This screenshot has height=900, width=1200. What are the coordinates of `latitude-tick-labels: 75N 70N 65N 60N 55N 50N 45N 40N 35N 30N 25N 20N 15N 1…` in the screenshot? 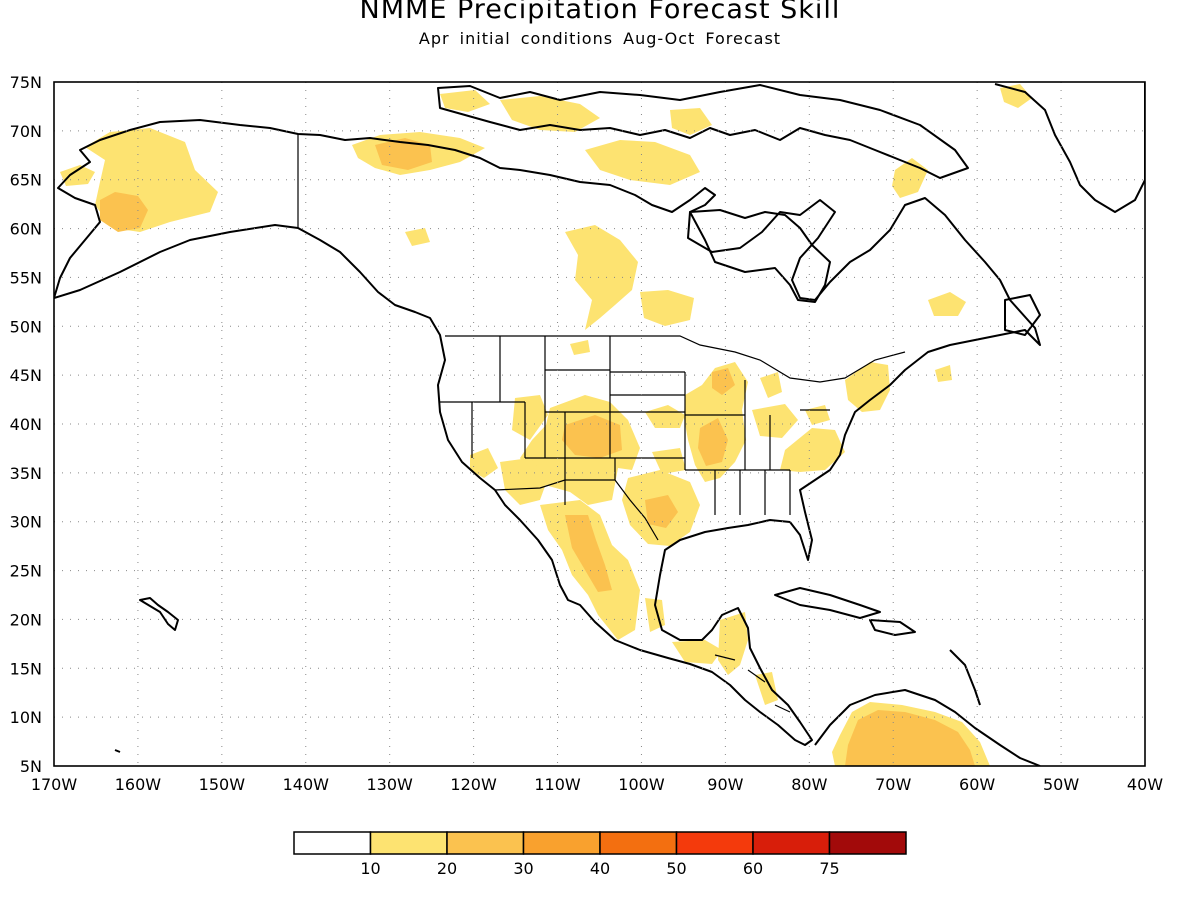 It's located at (26, 424).